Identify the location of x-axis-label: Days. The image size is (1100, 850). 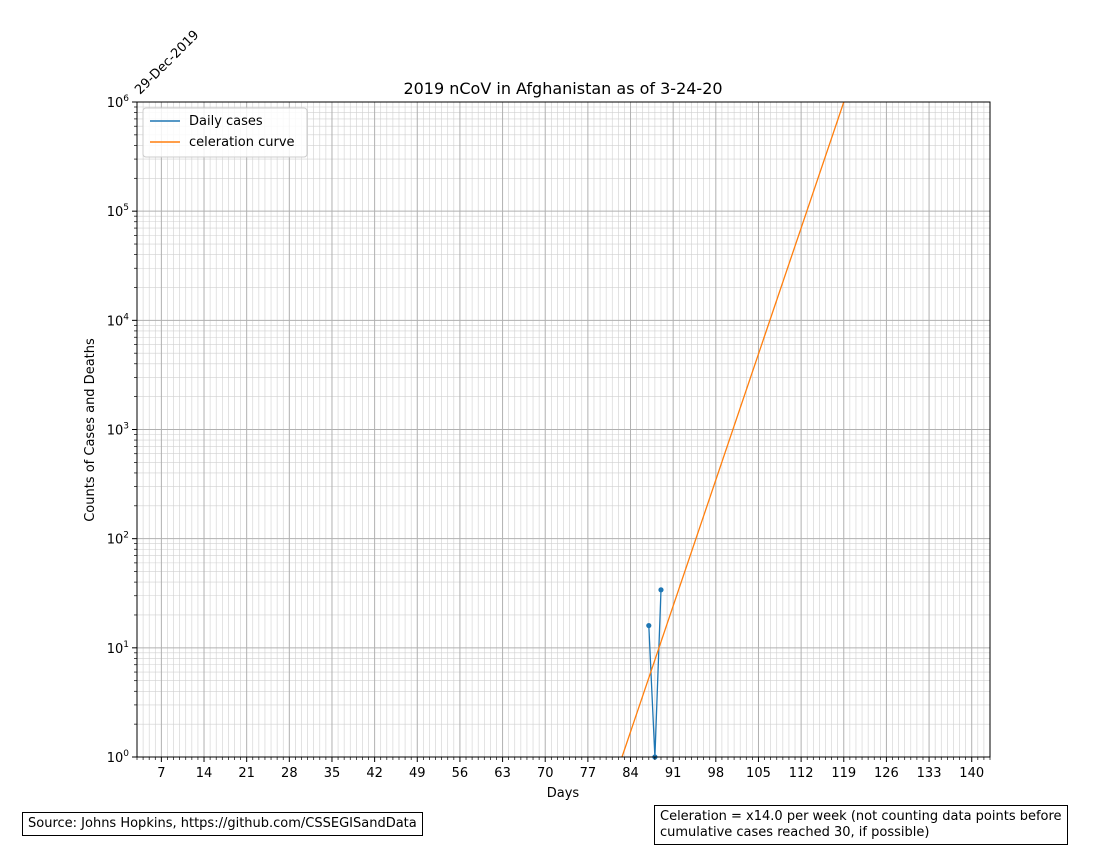
(563, 793).